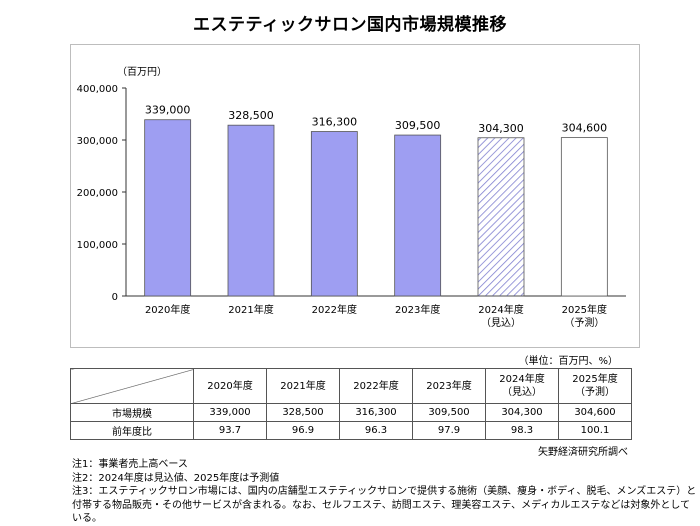  Describe the element at coordinates (418, 125) in the screenshot. I see `bar-value-label: 309,500` at that location.